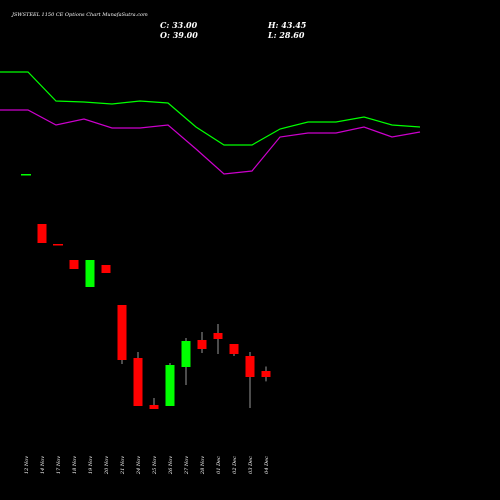 This screenshot has height=500, width=500. I want to click on x-tick-label: 27 Nov, so click(187, 465).